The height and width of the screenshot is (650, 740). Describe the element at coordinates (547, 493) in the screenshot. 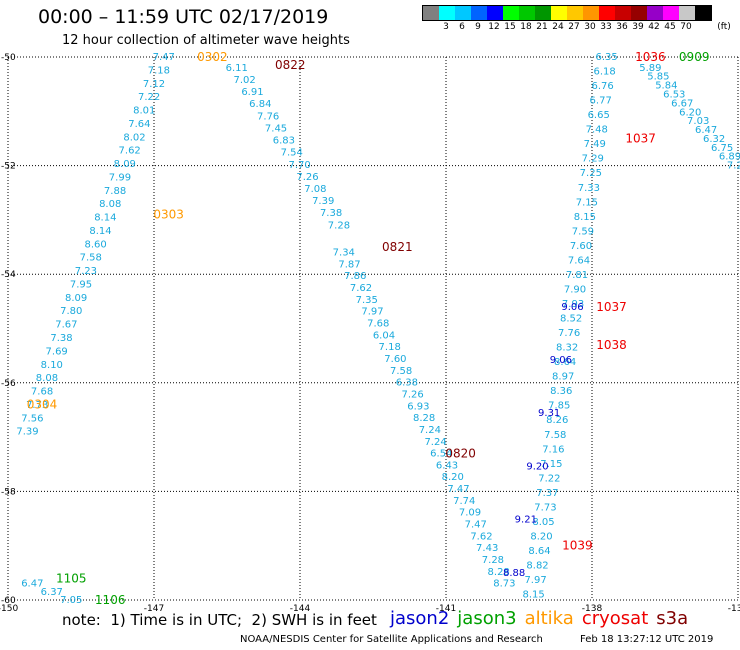

I see `swh-value-label: 7.37` at that location.